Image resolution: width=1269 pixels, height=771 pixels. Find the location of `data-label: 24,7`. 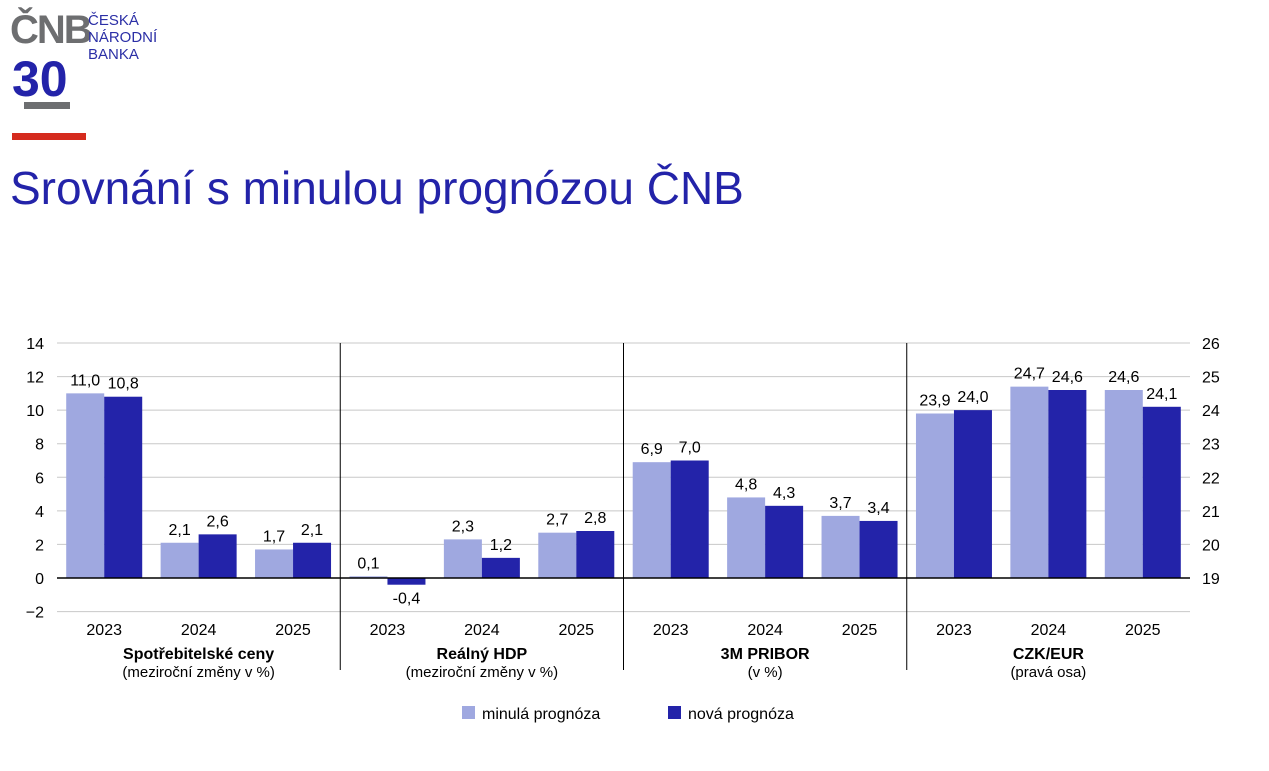

data-label: 24,7 is located at coordinates (1029, 374).